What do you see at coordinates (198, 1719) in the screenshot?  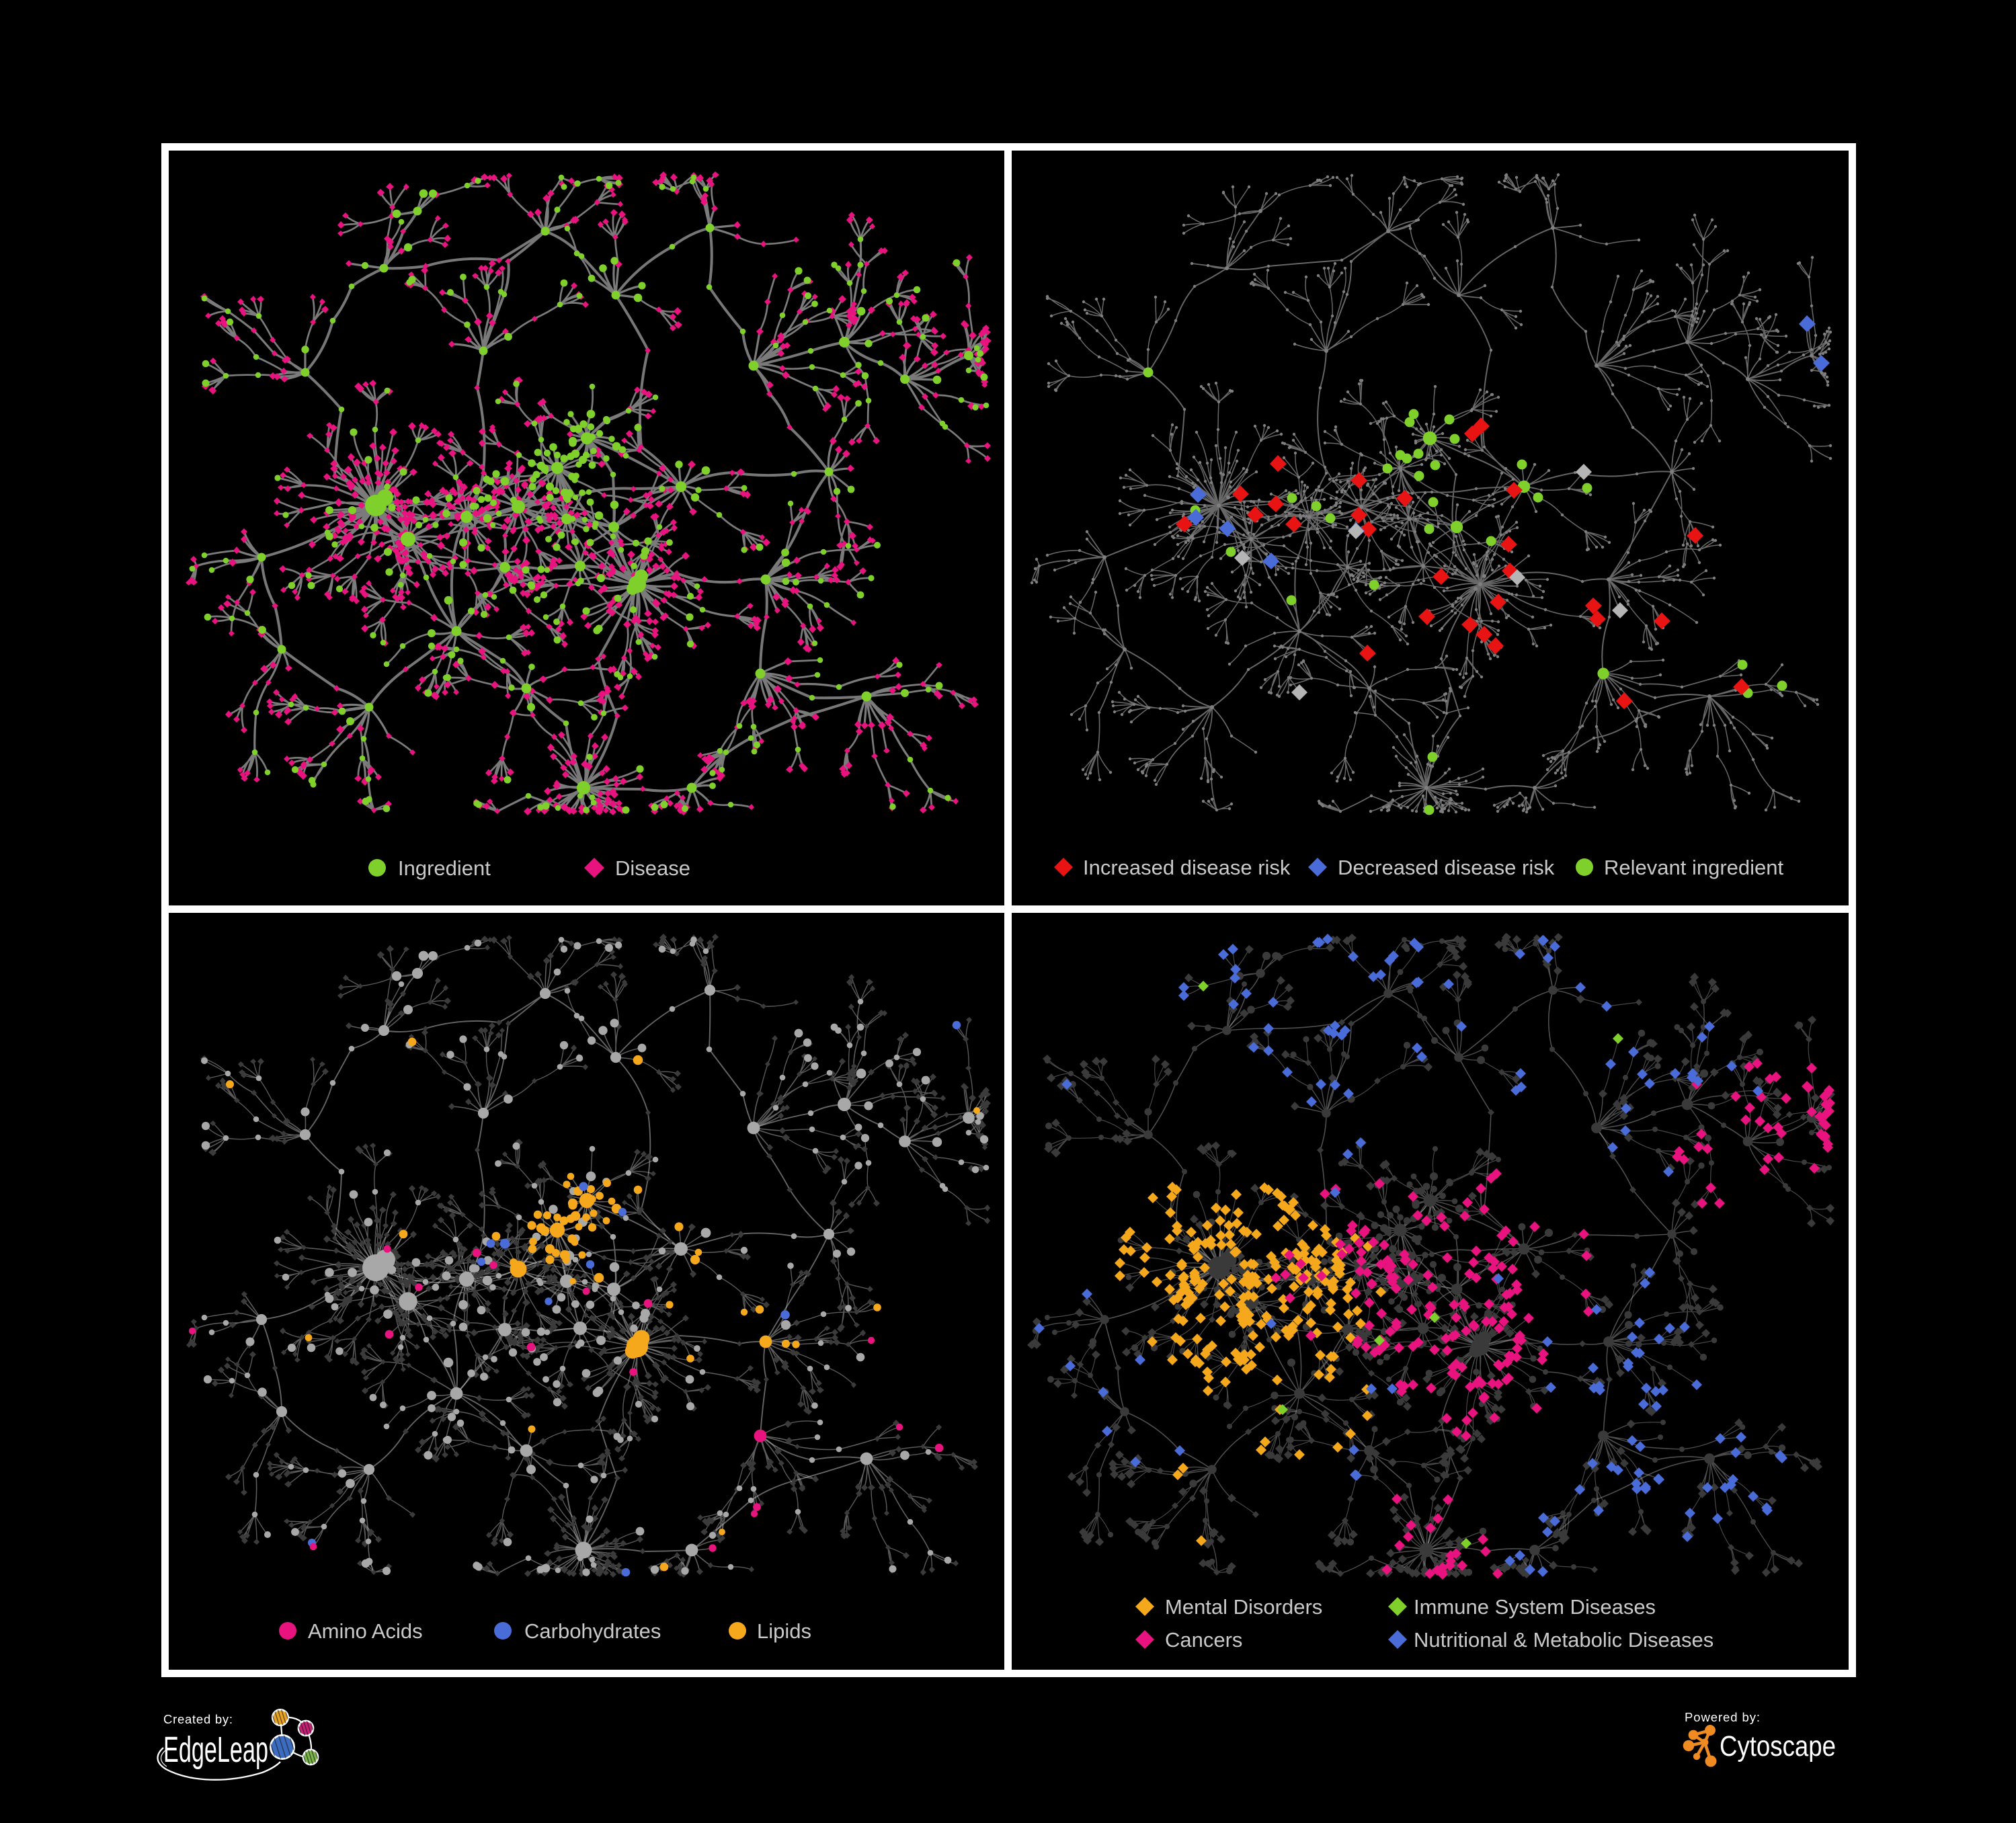 I see `svg-text: Created by:` at bounding box center [198, 1719].